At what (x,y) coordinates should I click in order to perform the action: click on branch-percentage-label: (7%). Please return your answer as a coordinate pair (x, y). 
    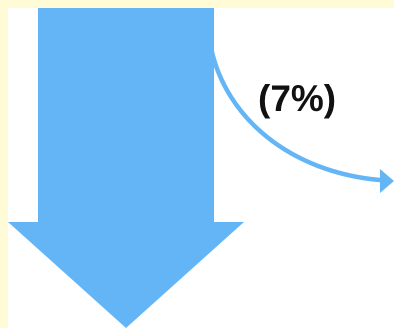
    Looking at the image, I should click on (297, 98).